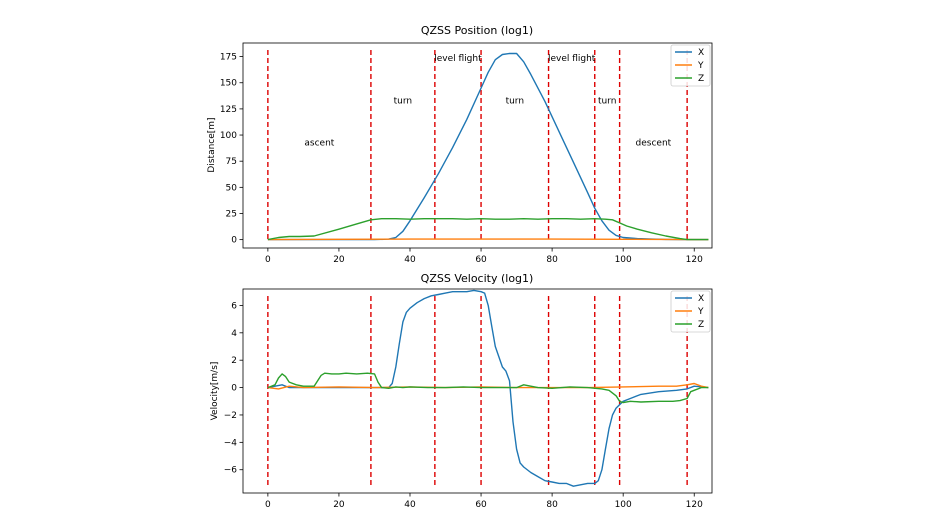  Describe the element at coordinates (694, 260) in the screenshot. I see `position-x-tick-label: 120` at that location.